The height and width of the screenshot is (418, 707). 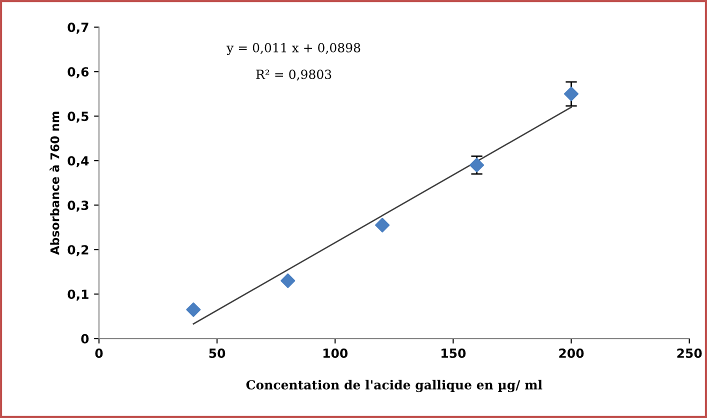 What do you see at coordinates (394, 386) in the screenshot?
I see `x-axis-title: Concentation de l'acide gallique en µg/ ml` at bounding box center [394, 386].